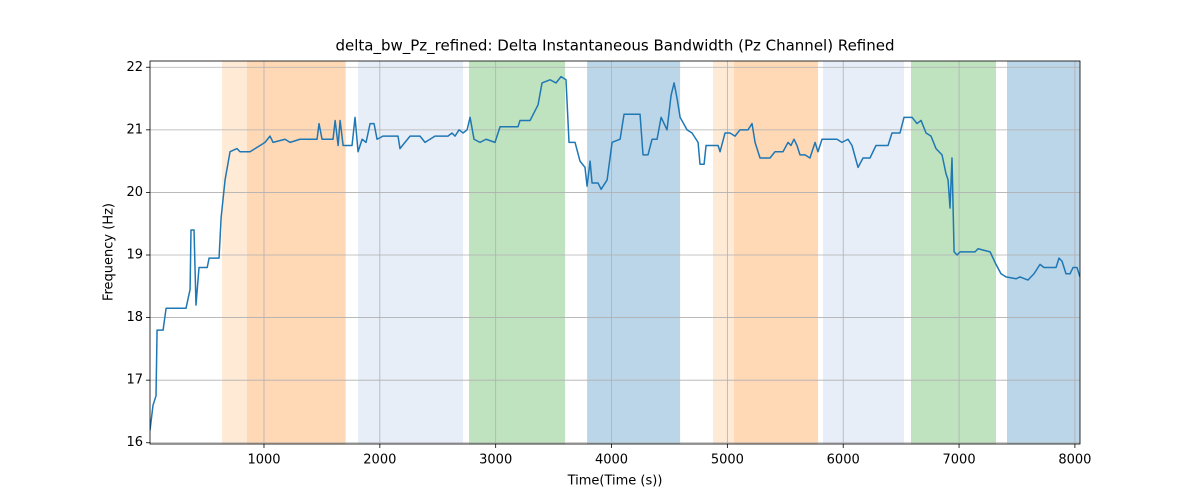 The height and width of the screenshot is (500, 1200). Describe the element at coordinates (134, 129) in the screenshot. I see `y-tick-label: 21` at that location.